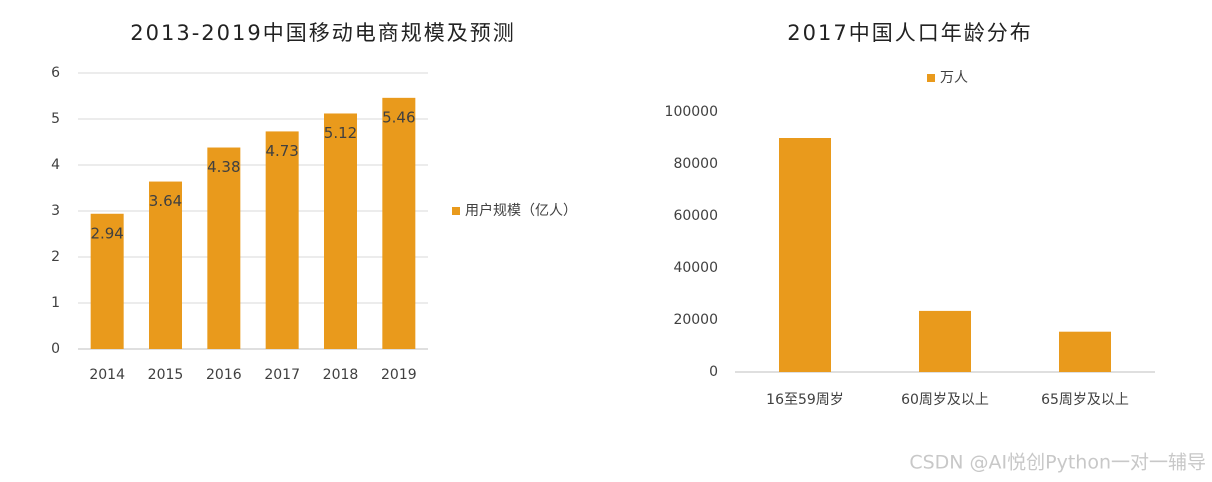 Image resolution: width=1212 pixels, height=482 pixels. Describe the element at coordinates (107, 375) in the screenshot. I see `x-tick-label: 2014` at that location.